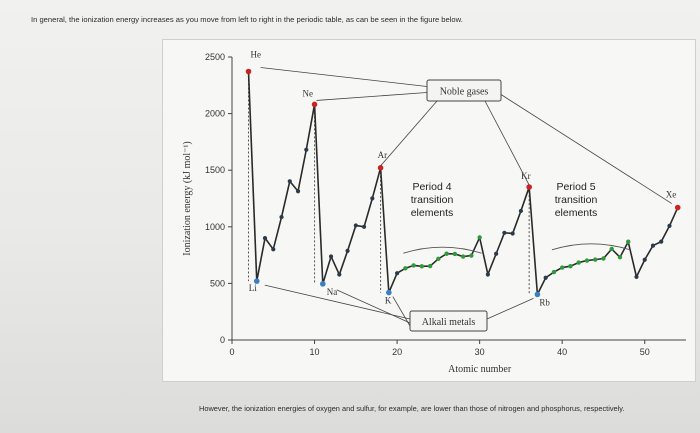 The width and height of the screenshot is (700, 433). I want to click on x-tick-label: 40, so click(562, 352).